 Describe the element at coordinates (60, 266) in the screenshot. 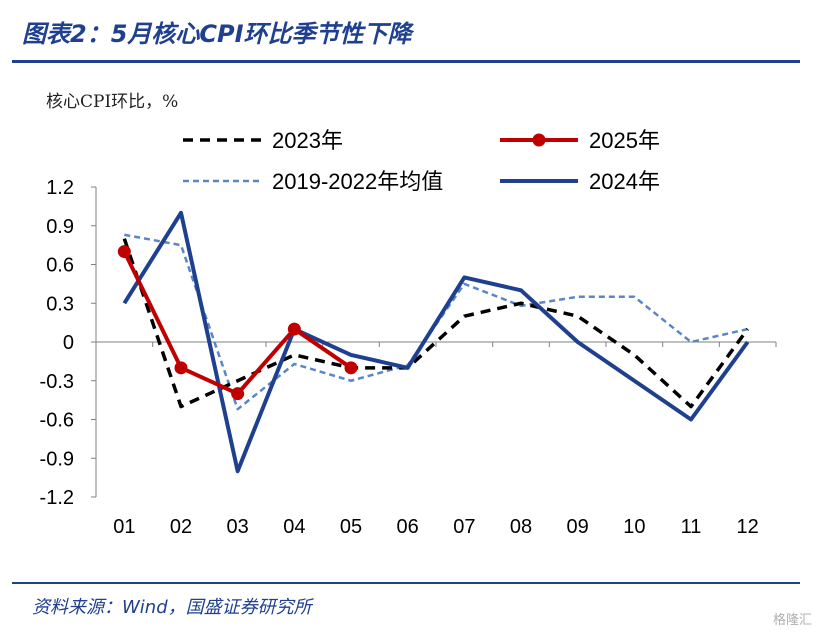

I see `y-tick-label: 0.6` at that location.